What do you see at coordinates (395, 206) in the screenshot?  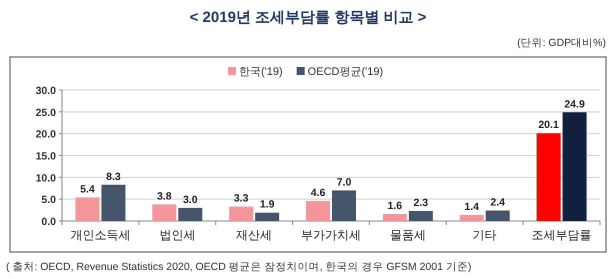 I see `data-label: 1.6` at bounding box center [395, 206].